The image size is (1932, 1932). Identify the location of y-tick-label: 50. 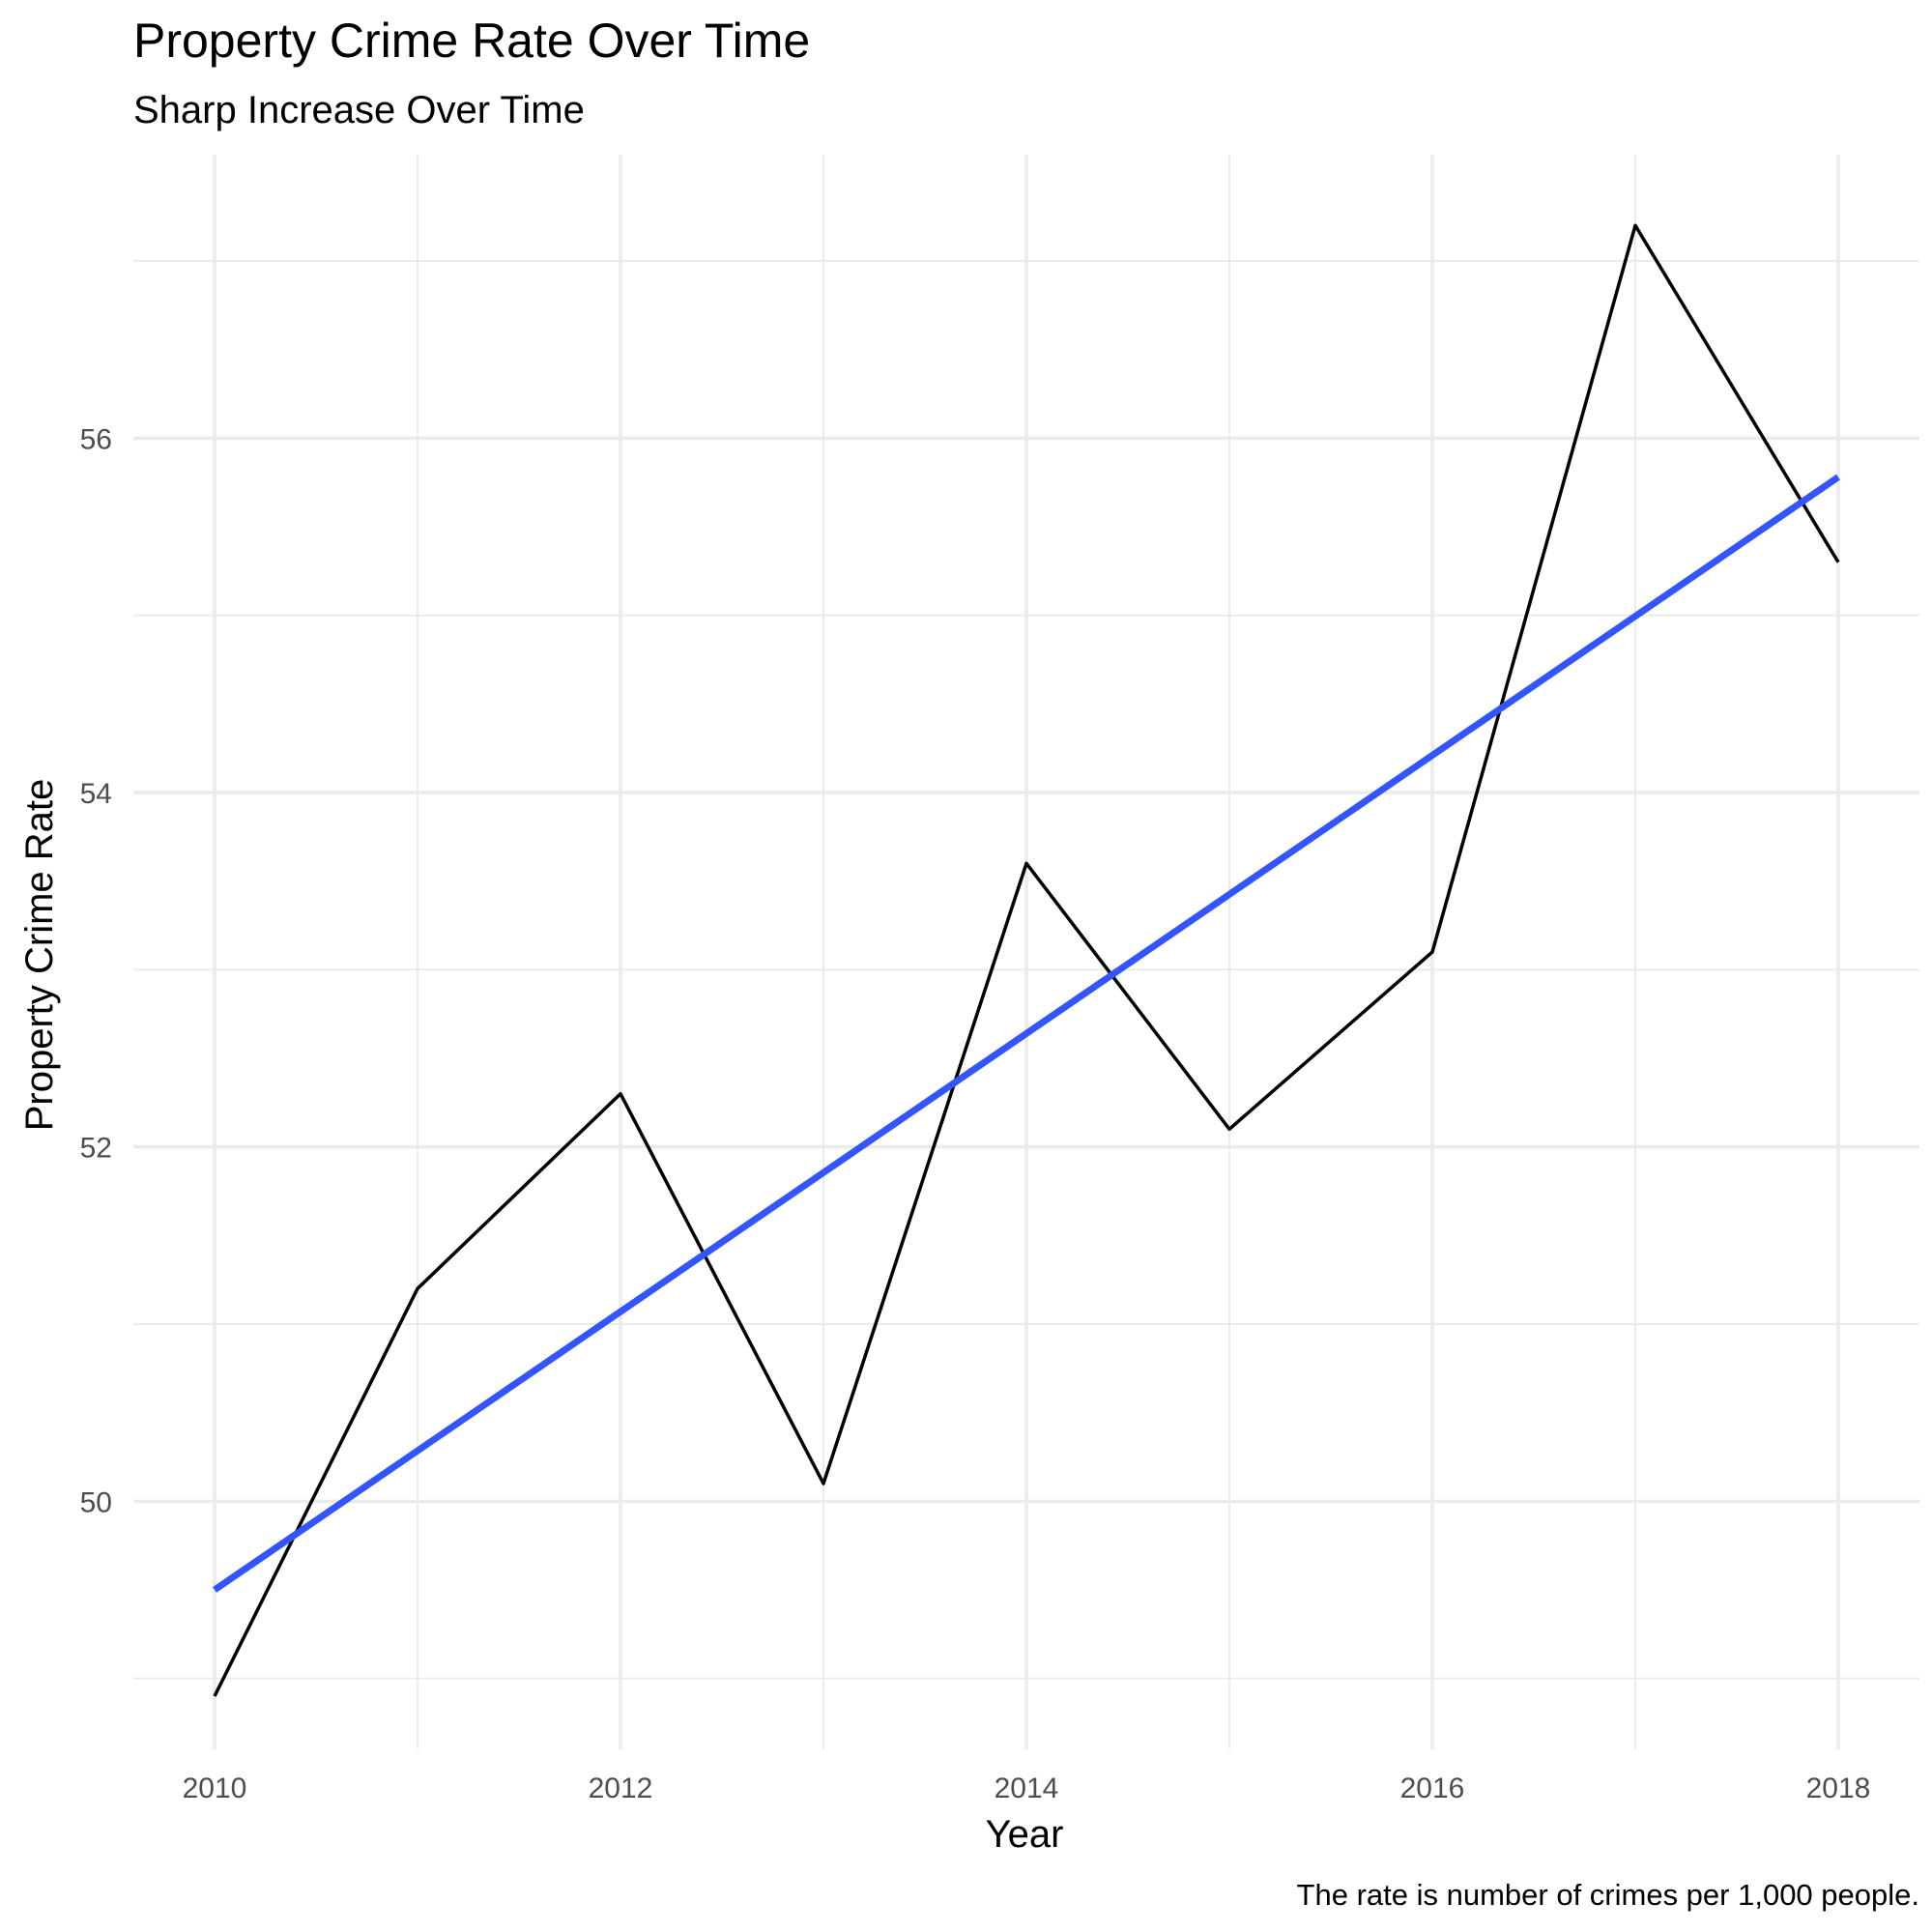
(96, 1502).